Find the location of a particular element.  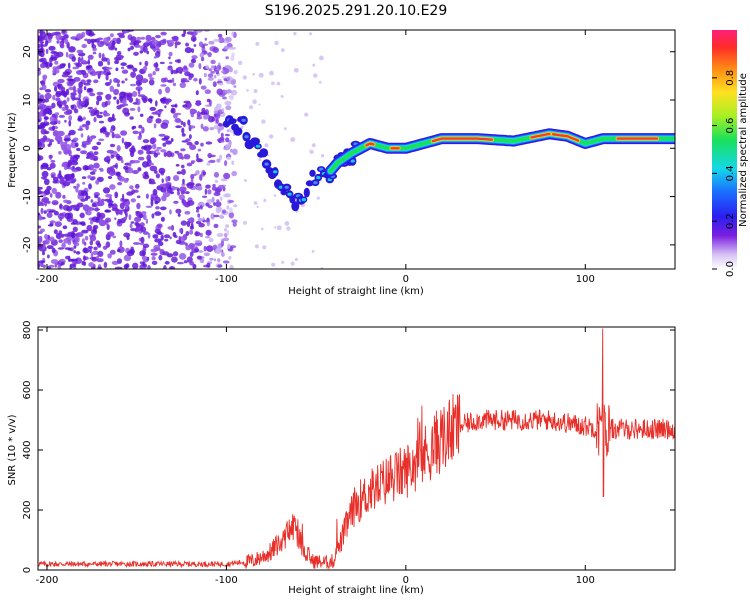

ridge-blob is located at coordinates (264, 153).